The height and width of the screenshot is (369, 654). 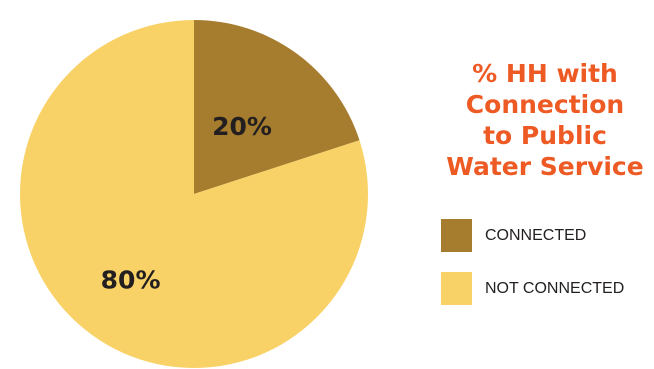 I want to click on legend-label-not-connected: NOT CONNECTED, so click(x=555, y=288).